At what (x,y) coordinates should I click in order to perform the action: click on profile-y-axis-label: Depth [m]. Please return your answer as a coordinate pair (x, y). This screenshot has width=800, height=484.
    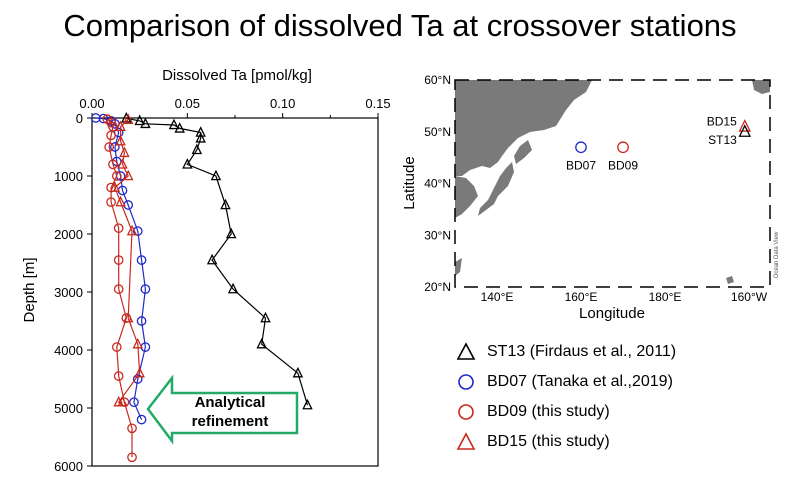
    Looking at the image, I should click on (29, 289).